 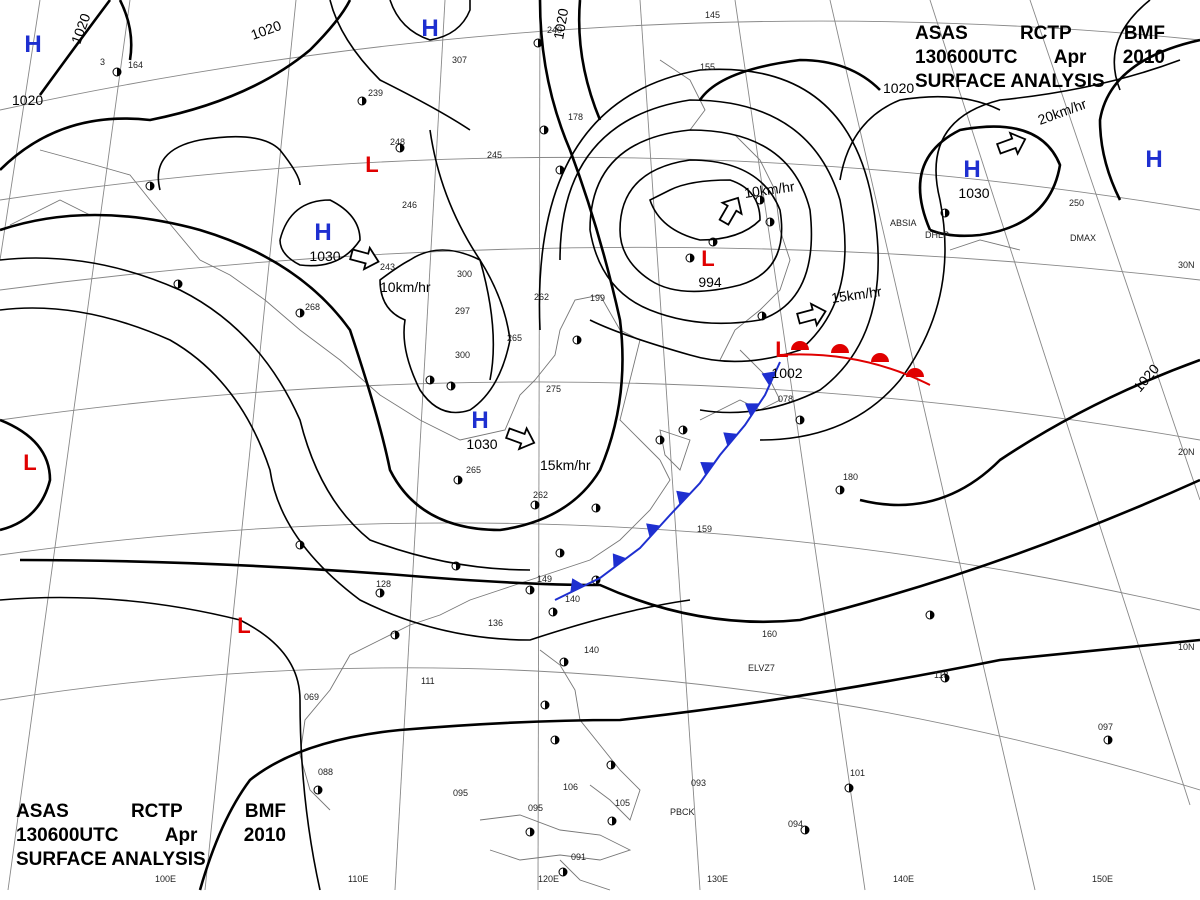 What do you see at coordinates (151, 860) in the screenshot?
I see `footer-line-3: SURFACE ANALYSIS` at bounding box center [151, 860].